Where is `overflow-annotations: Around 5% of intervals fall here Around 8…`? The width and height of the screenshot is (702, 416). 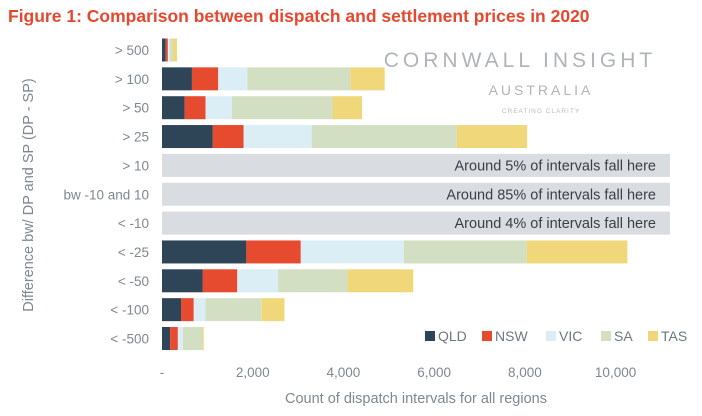
overflow-annotations: Around 5% of intervals fall here Around 8… is located at coordinates (416, 194).